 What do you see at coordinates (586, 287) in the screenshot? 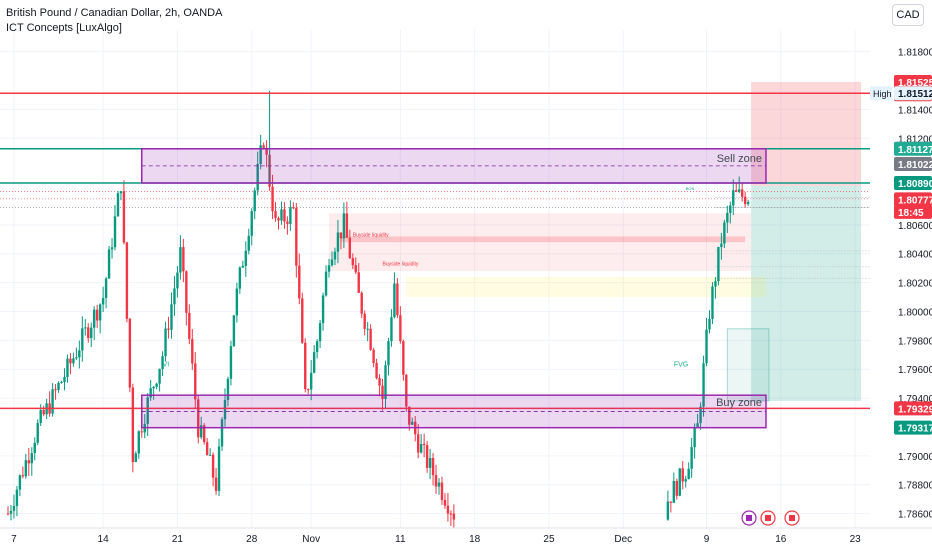
I see `fair-value-zone` at bounding box center [586, 287].